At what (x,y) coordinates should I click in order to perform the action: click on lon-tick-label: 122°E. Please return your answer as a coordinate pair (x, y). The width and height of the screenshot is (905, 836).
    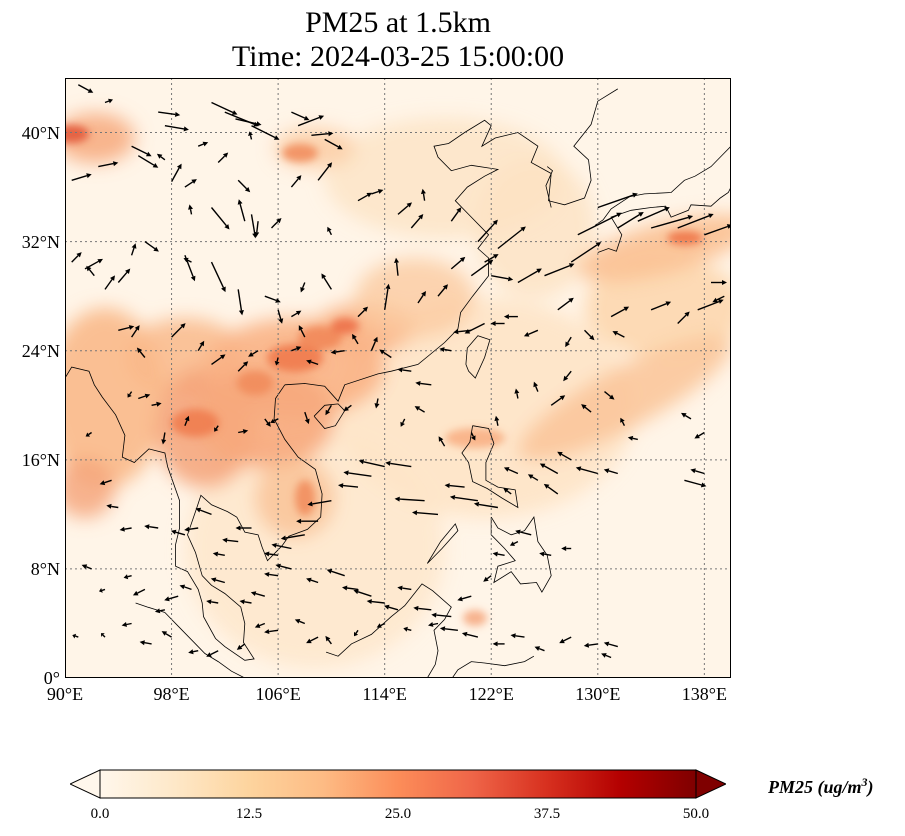
    Looking at the image, I should click on (491, 694).